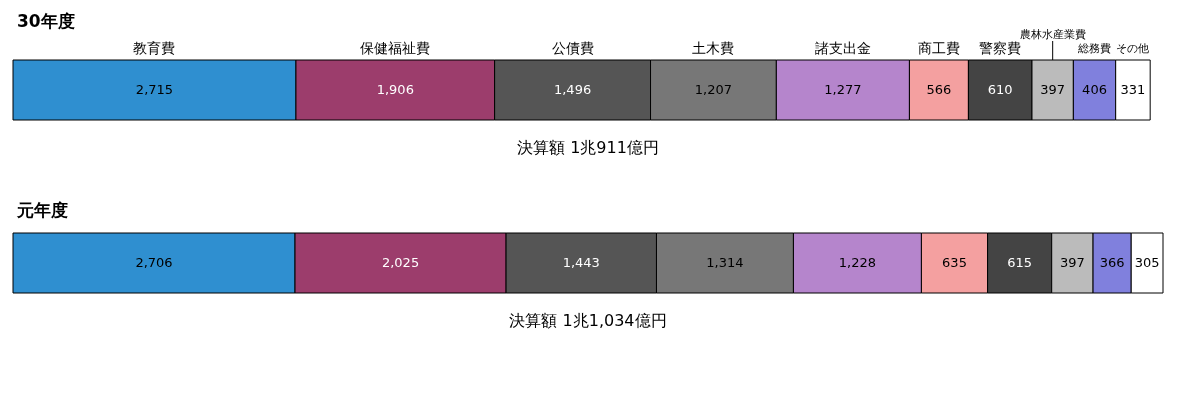 The image size is (1186, 400). What do you see at coordinates (842, 48) in the screenshot?
I see `series-label: 諸支出金` at bounding box center [842, 48].